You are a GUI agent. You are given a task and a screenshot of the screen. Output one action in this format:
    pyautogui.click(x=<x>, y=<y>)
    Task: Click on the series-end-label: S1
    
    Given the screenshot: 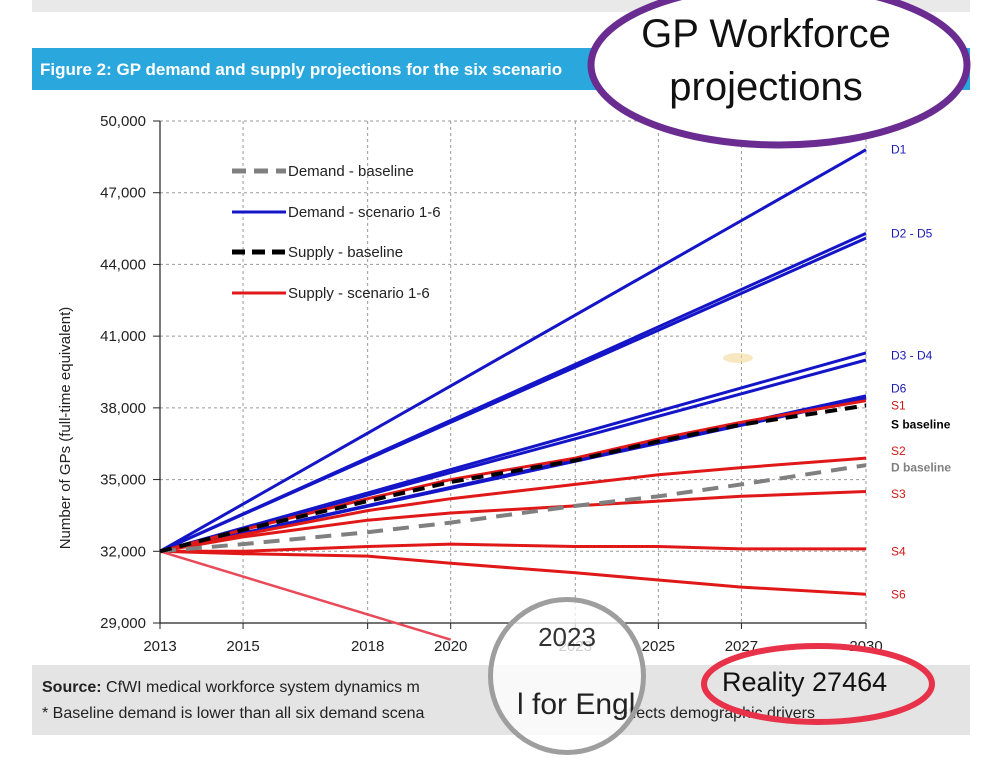 What is the action you would take?
    pyautogui.click(x=898, y=405)
    